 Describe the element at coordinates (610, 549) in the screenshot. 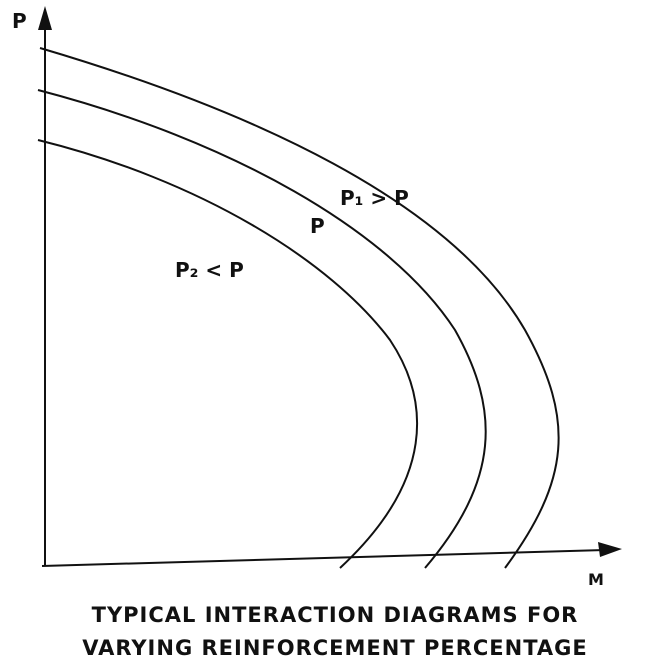

I see `x-arrow` at that location.